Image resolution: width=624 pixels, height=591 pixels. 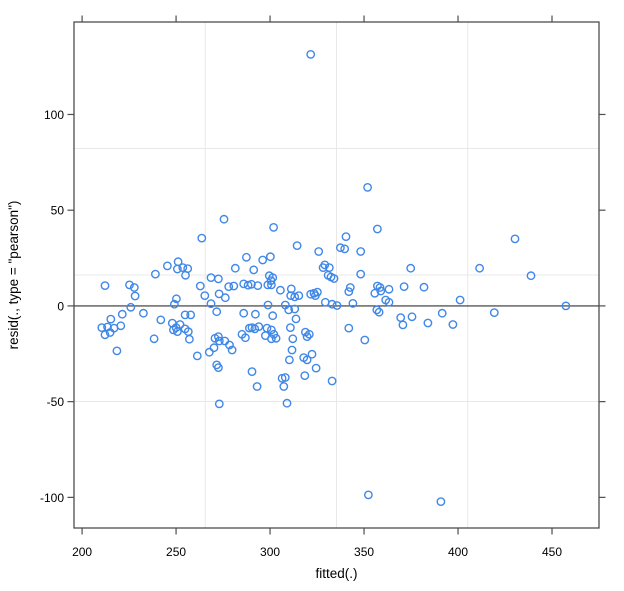 I want to click on y-tick-label: 100, so click(x=54, y=115).